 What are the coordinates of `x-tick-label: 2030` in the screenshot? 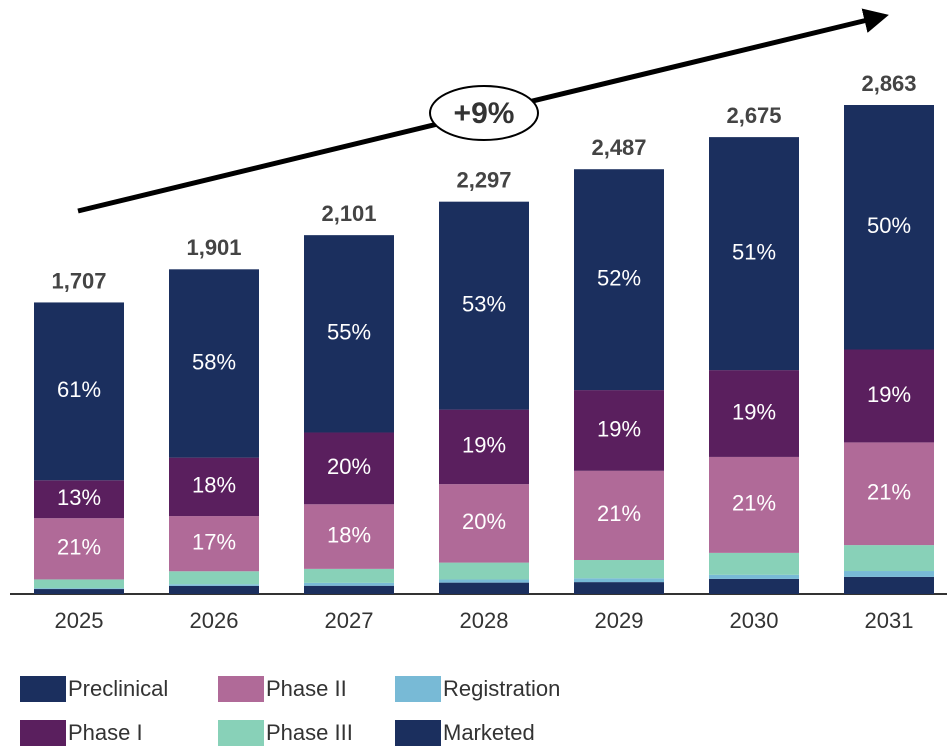 It's located at (754, 620).